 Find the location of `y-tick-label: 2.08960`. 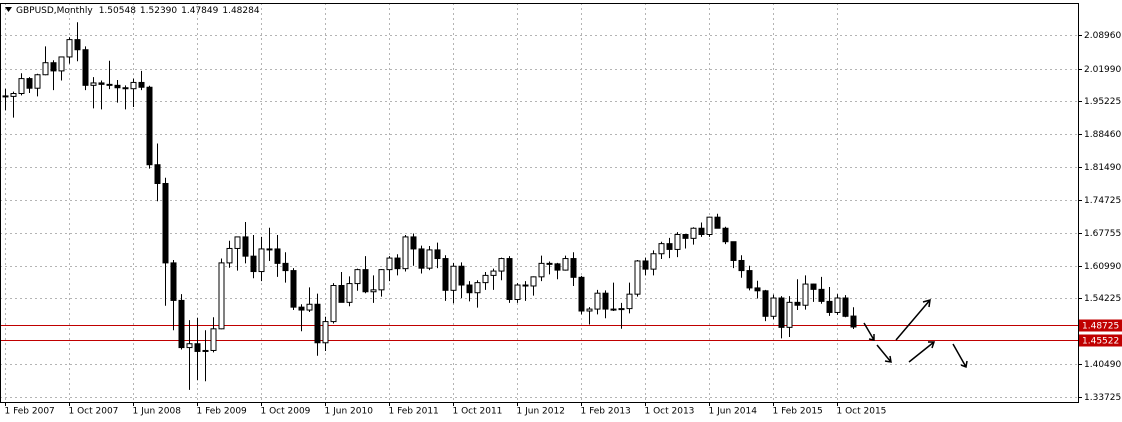

y-tick-label: 2.08960 is located at coordinates (1102, 36).